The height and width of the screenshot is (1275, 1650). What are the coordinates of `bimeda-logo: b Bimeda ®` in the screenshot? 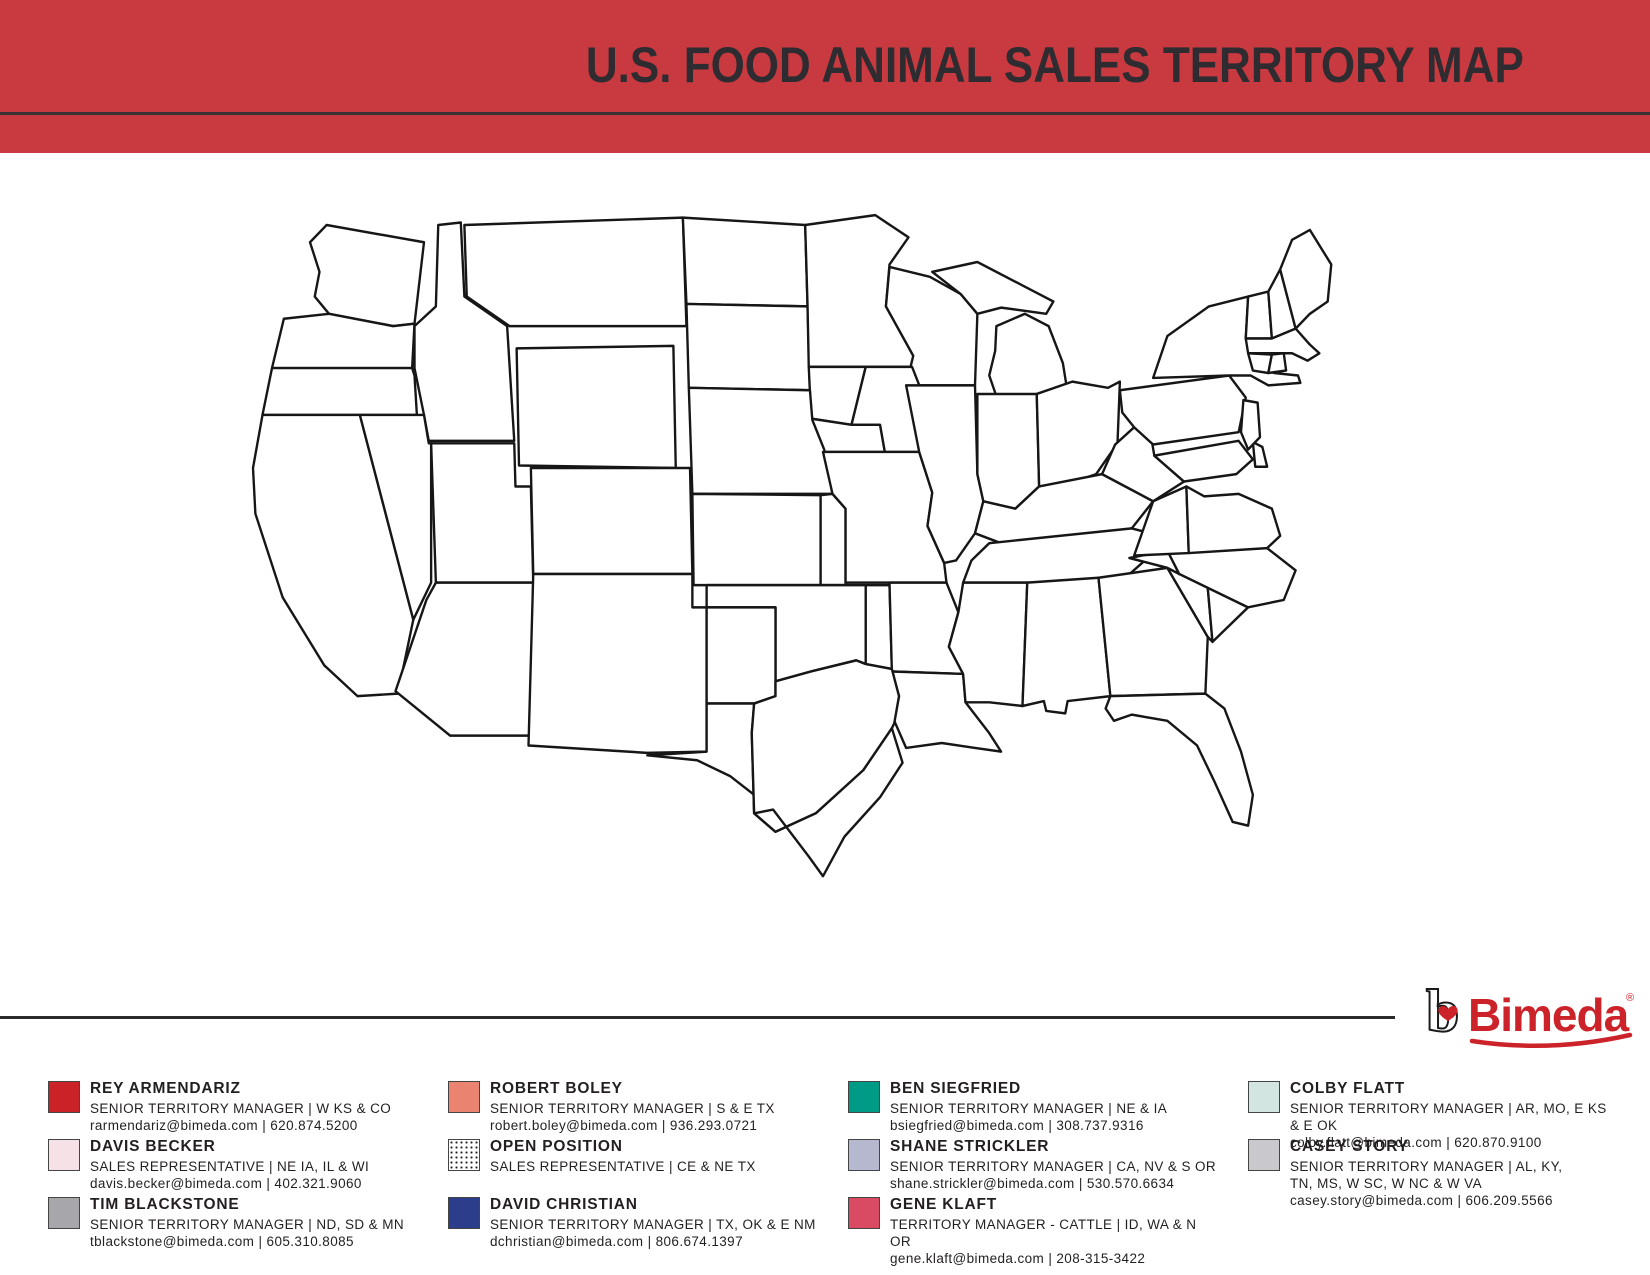 It's located at (1532, 1014).